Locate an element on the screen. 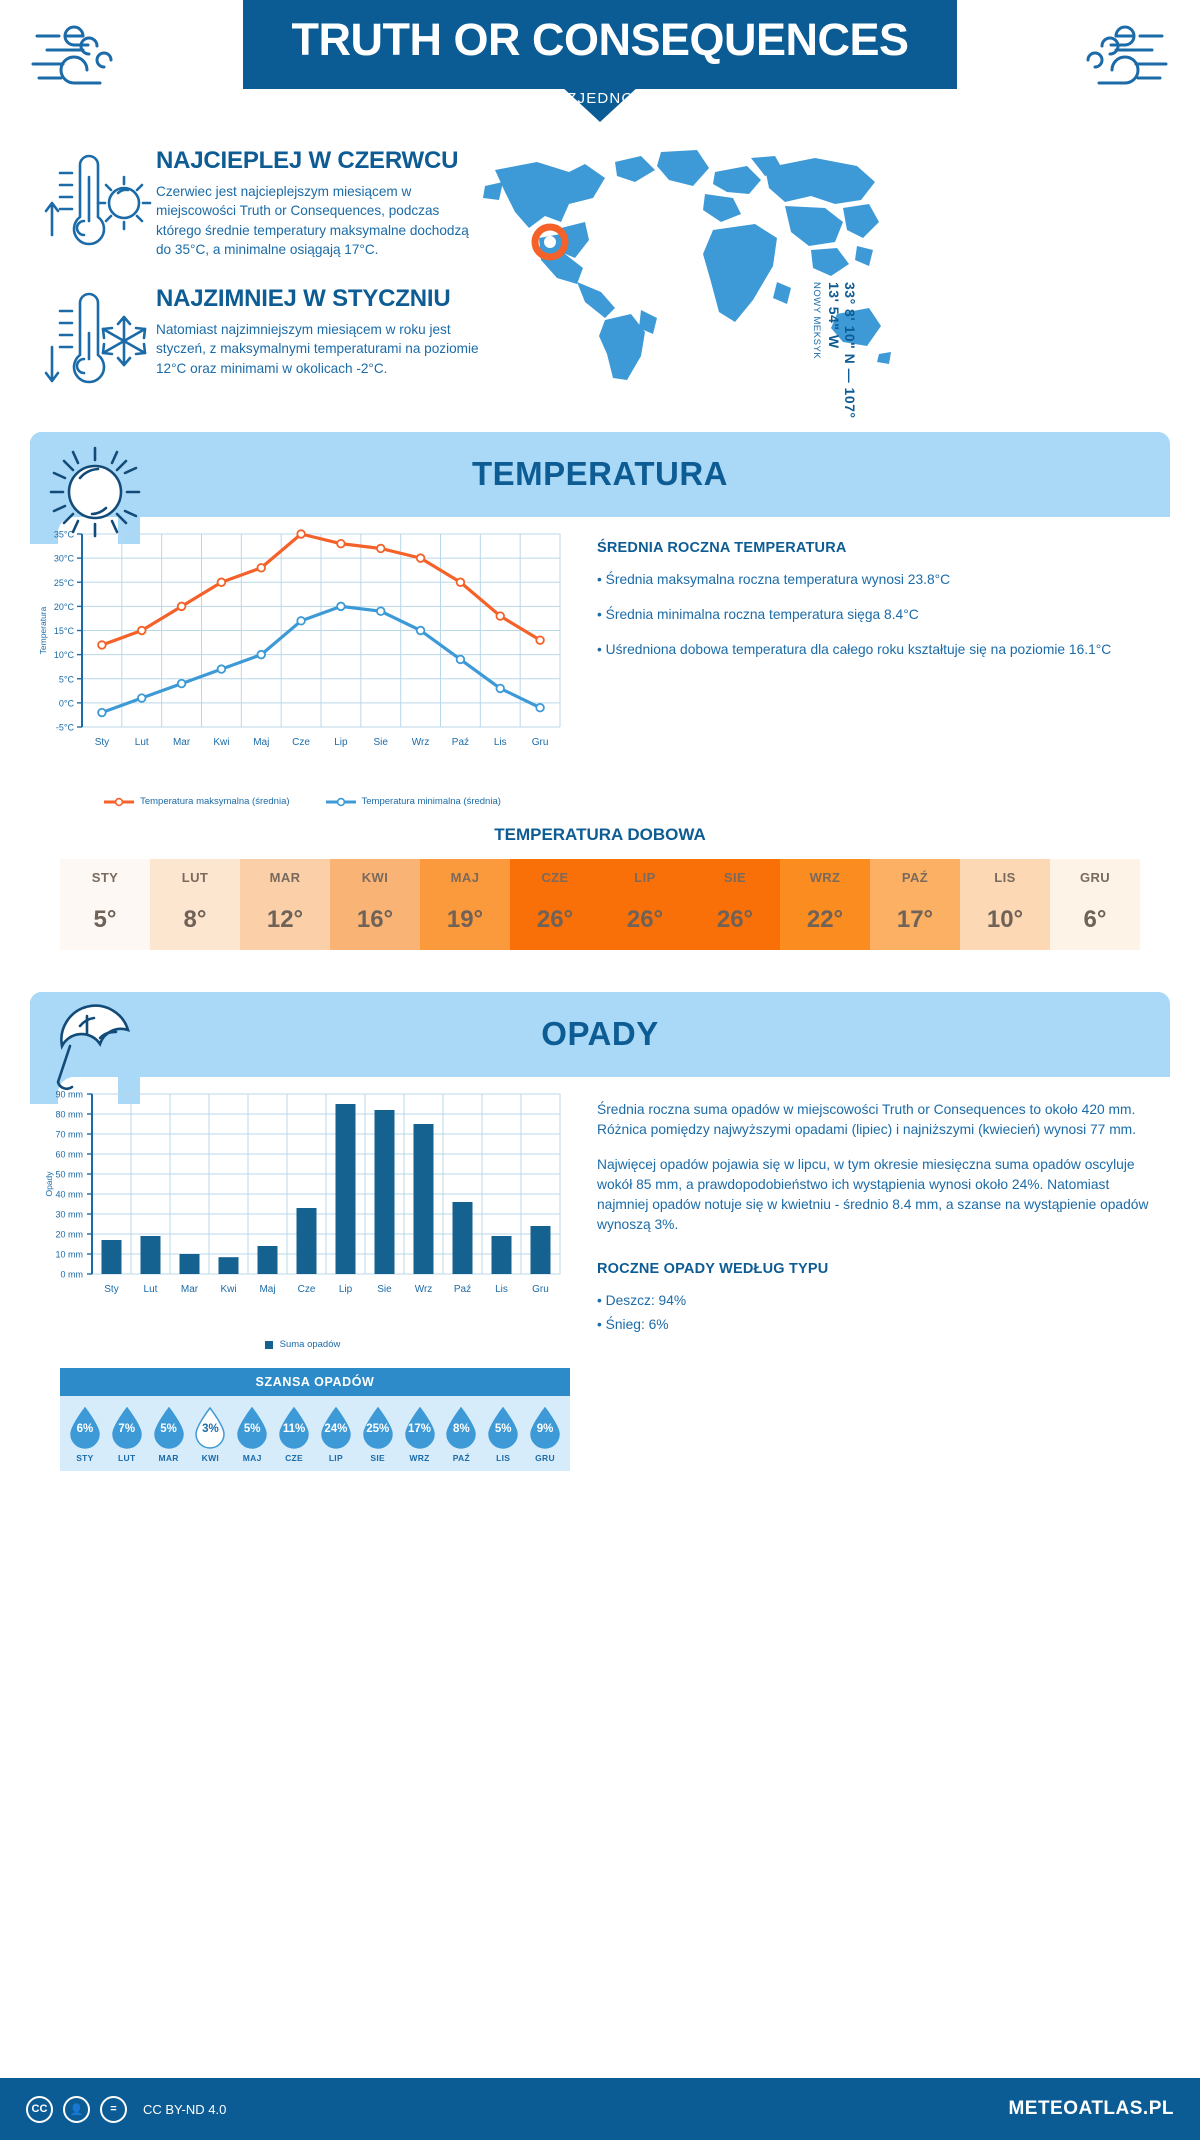  rain-chance-value: 9% is located at coordinates (545, 1429).